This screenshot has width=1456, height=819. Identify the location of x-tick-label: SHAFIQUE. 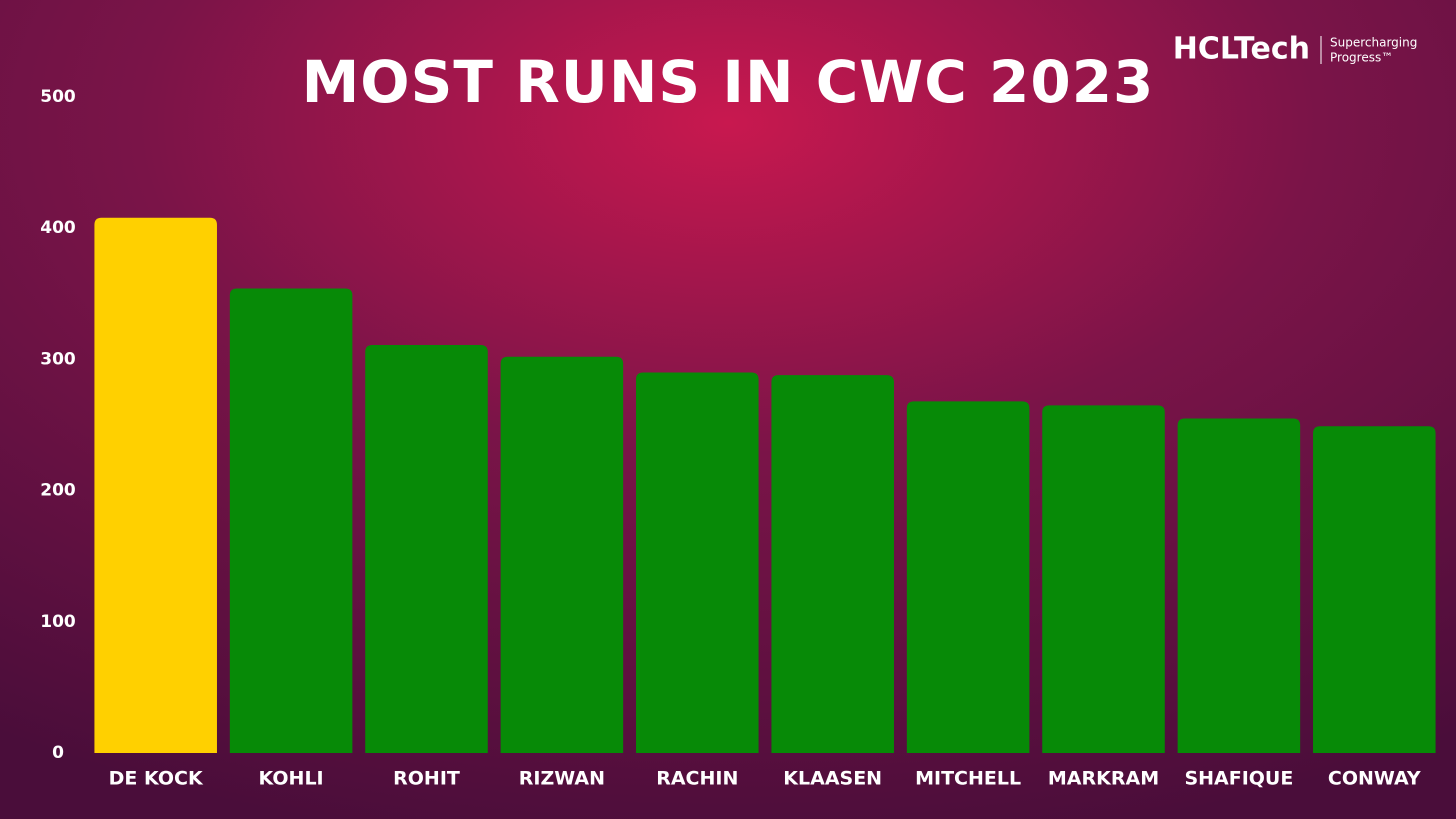
(1238, 779).